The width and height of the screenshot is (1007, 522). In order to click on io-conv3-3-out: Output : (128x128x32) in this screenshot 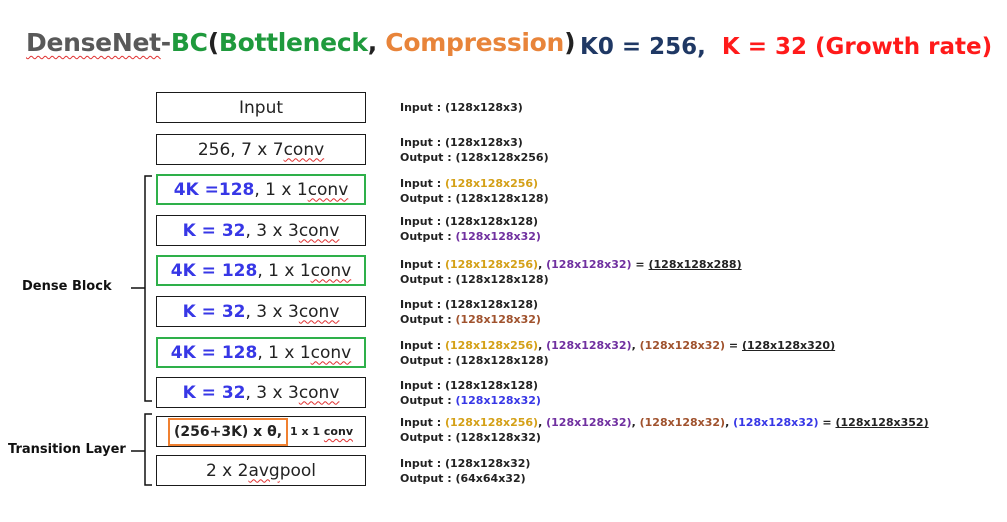, I will do `click(470, 400)`.